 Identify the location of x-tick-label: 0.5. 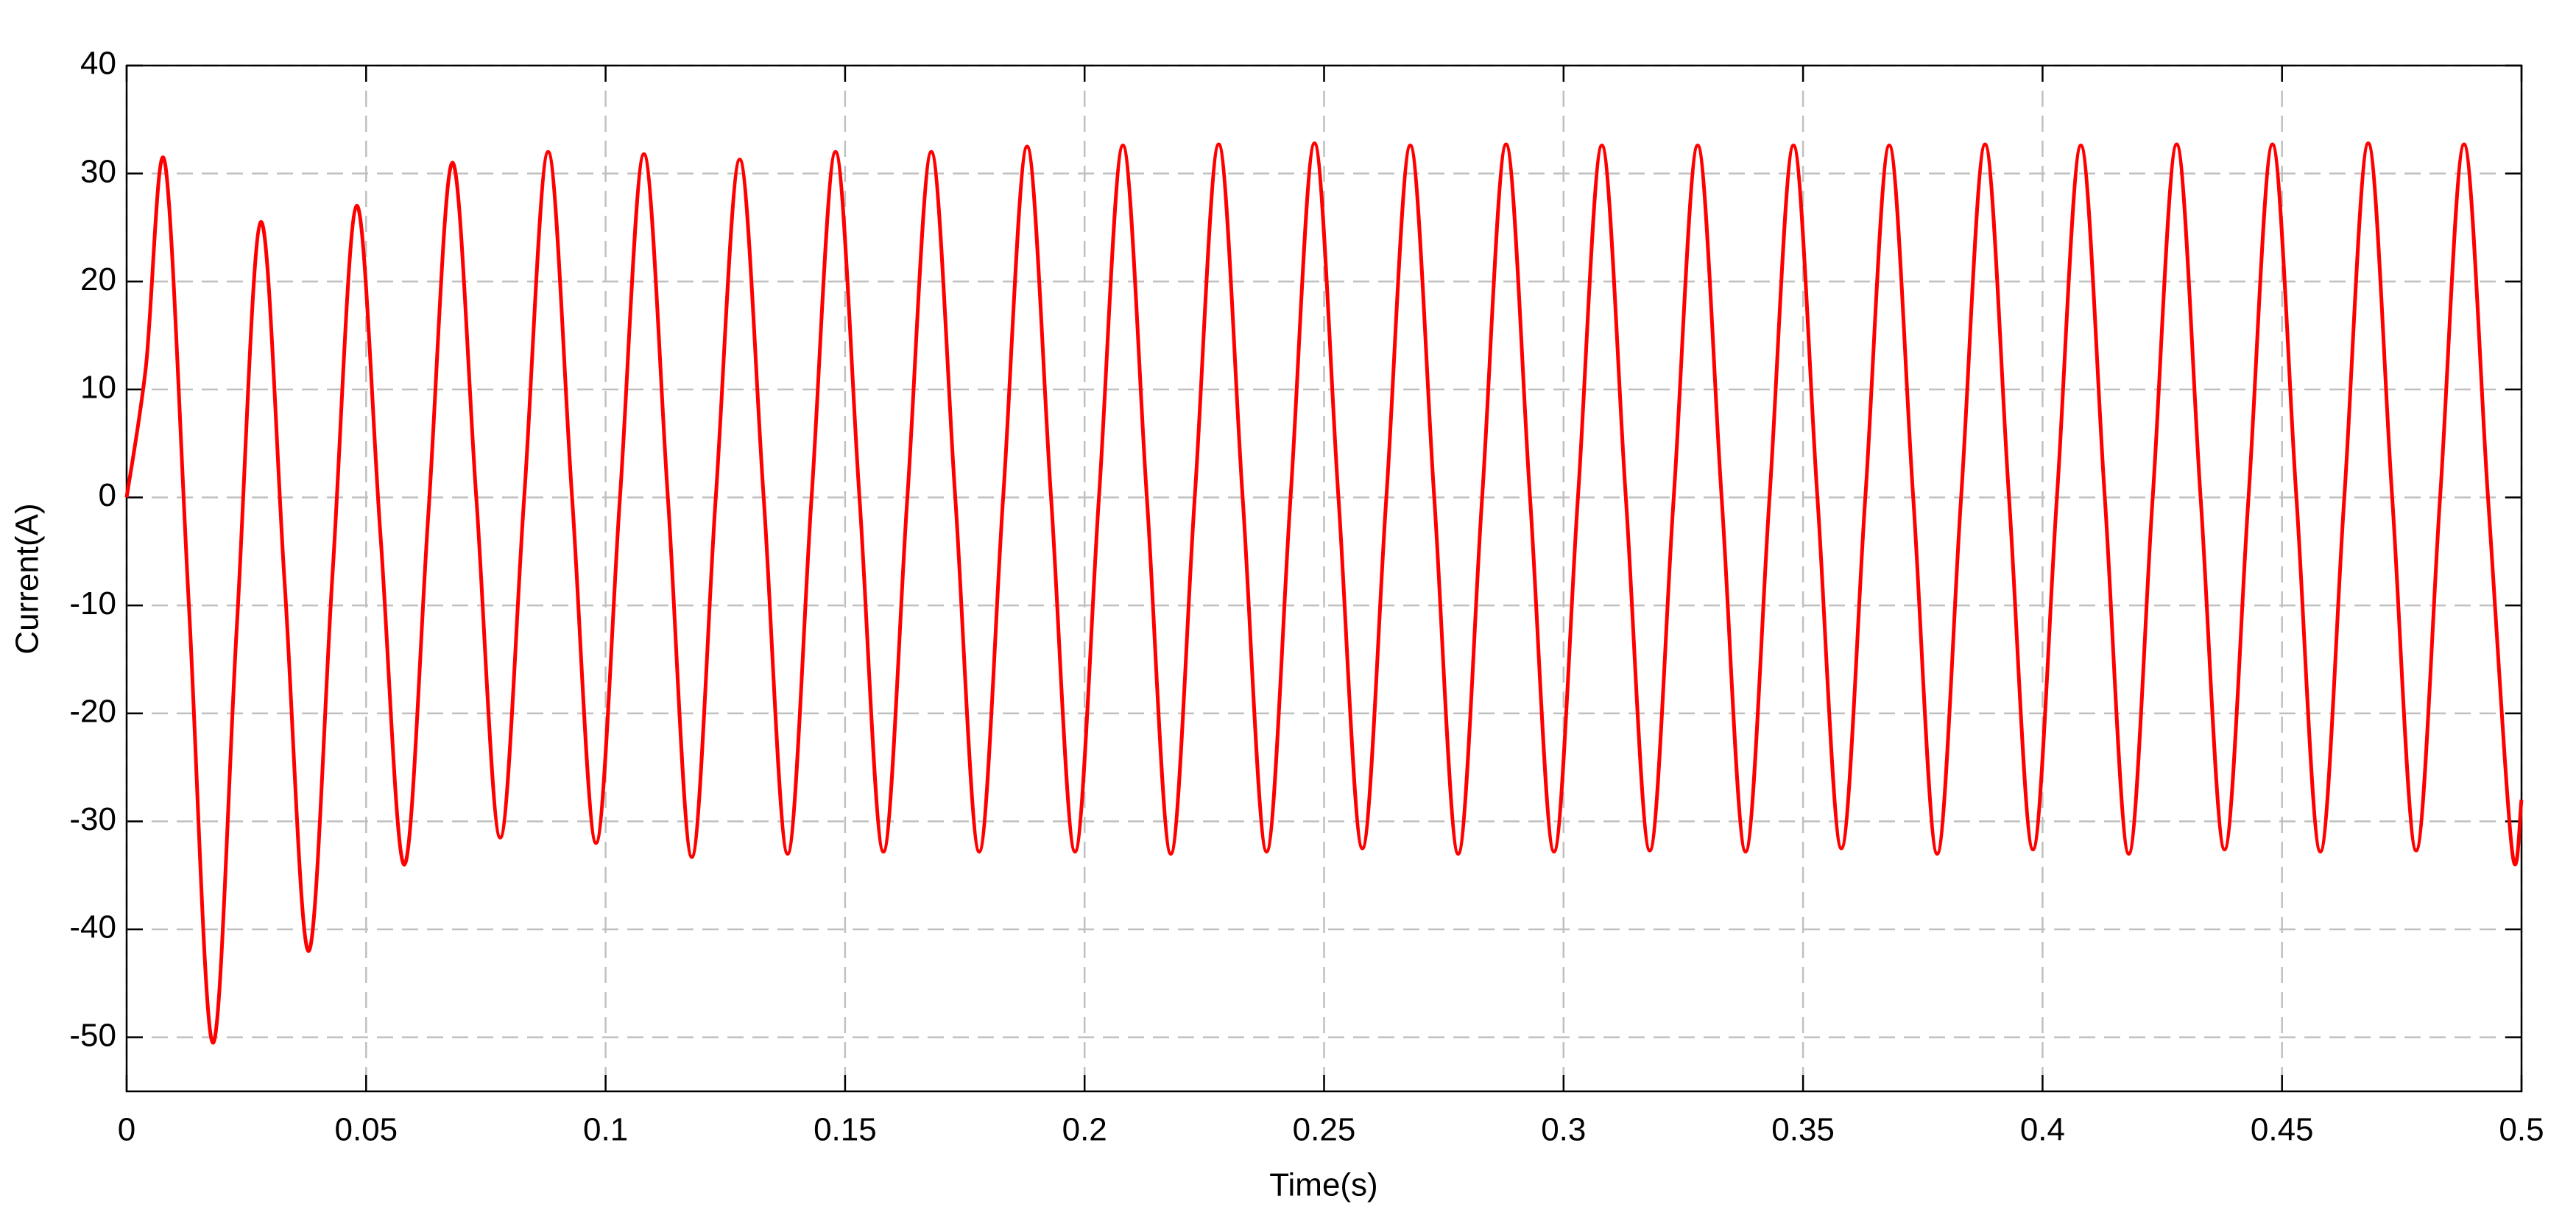
(2521, 1130).